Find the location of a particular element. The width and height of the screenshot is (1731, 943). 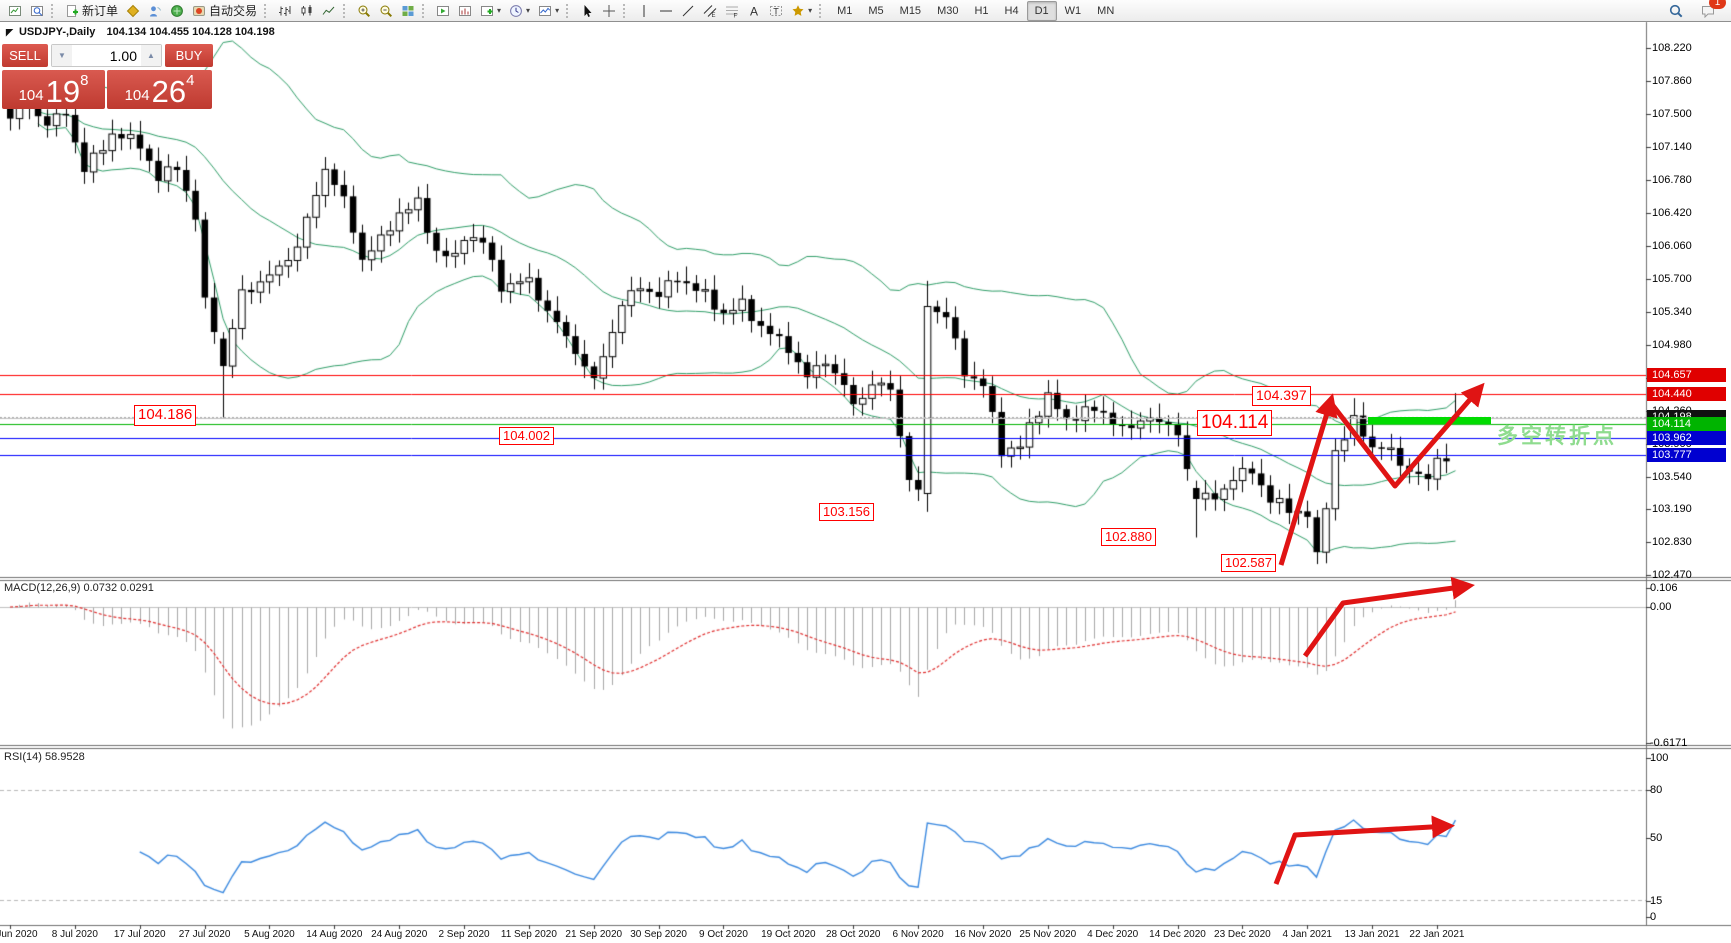

buy-price-display: 104 26 4 is located at coordinates (159, 89).